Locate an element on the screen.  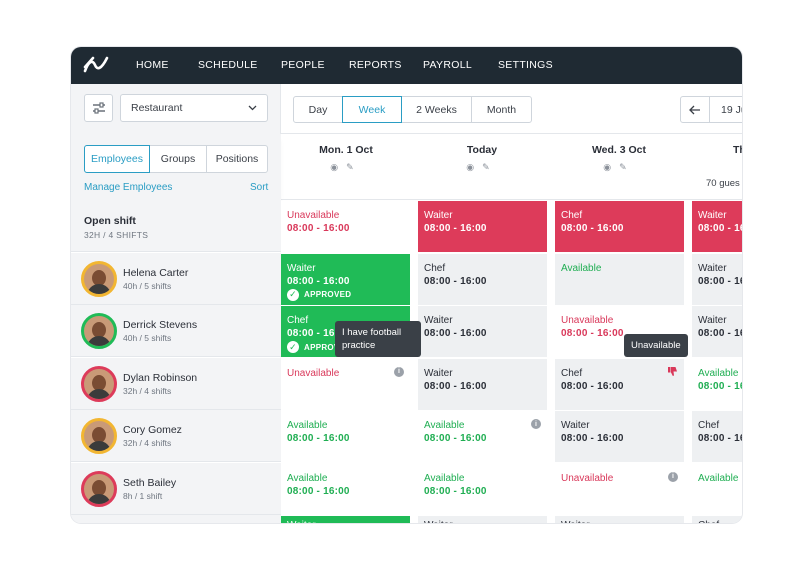
arrow-left-icon is located at coordinates (694, 109).